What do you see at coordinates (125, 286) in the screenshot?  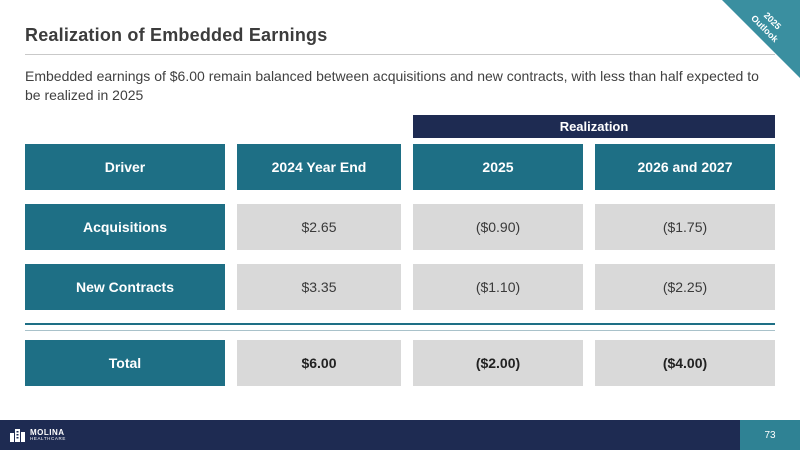 I see `row-label-new-contracts: New Contracts` at bounding box center [125, 286].